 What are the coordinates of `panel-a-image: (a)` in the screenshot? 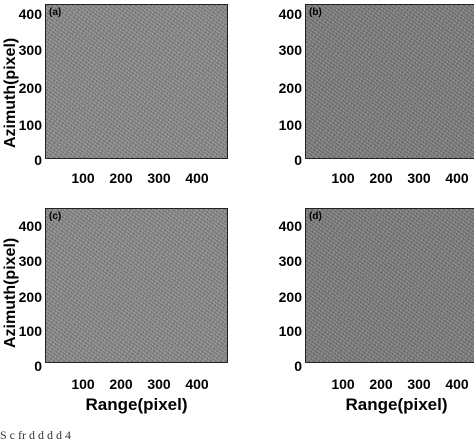 It's located at (136, 81).